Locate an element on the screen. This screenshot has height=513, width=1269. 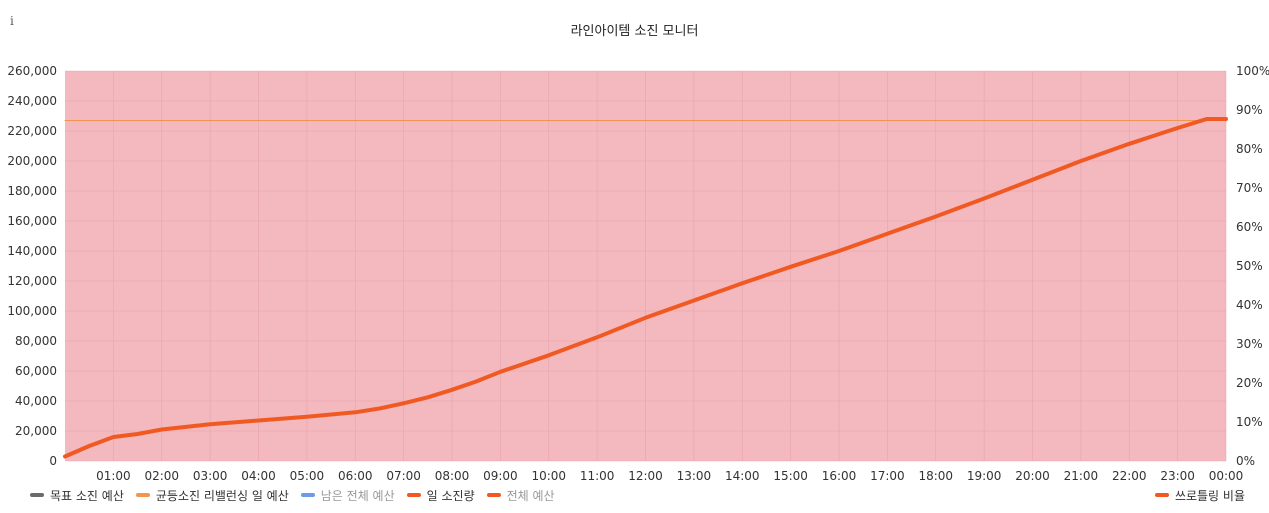
legend-left: 목표 소진 예산 균등소진 리밸런싱 일 예산 남은 전체 예산 일 소진량 전체 예산 is located at coordinates (298, 495).